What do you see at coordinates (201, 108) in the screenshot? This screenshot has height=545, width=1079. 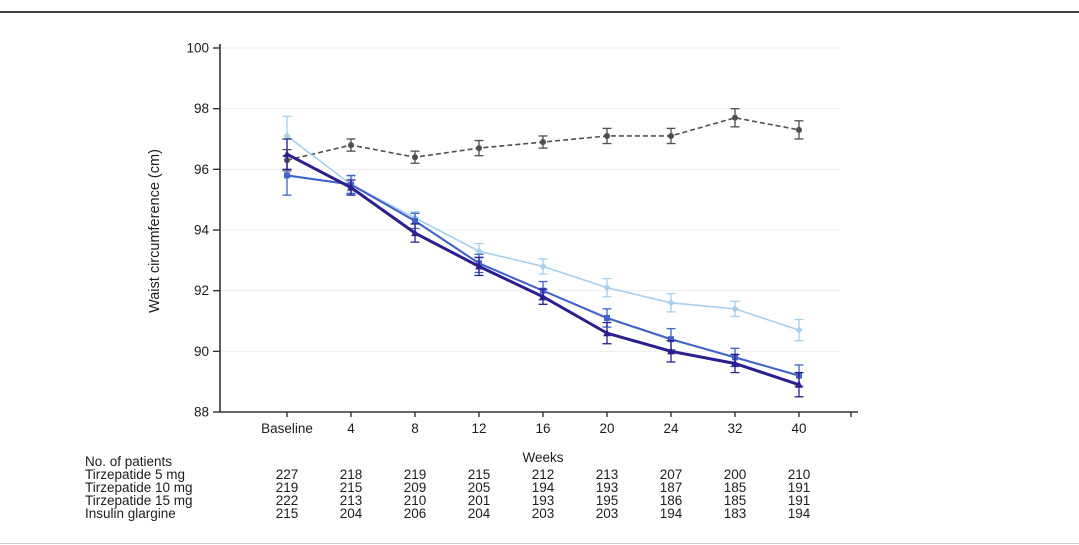 I see `y-tick-label: 98` at bounding box center [201, 108].